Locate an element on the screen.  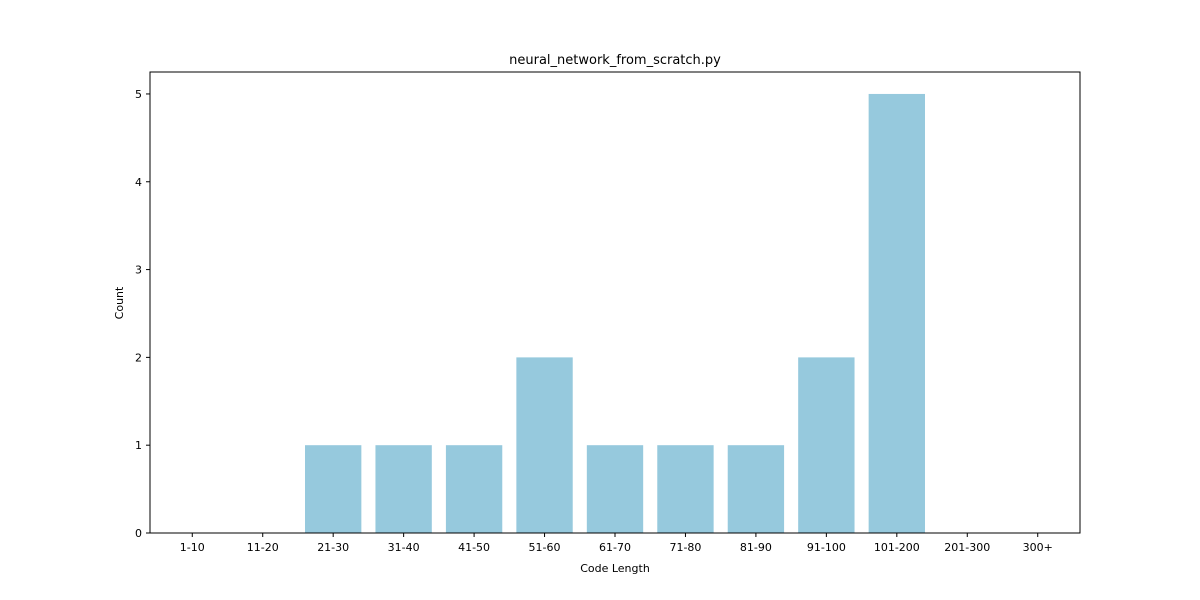
y-tick-label: 5 is located at coordinates (138, 94).